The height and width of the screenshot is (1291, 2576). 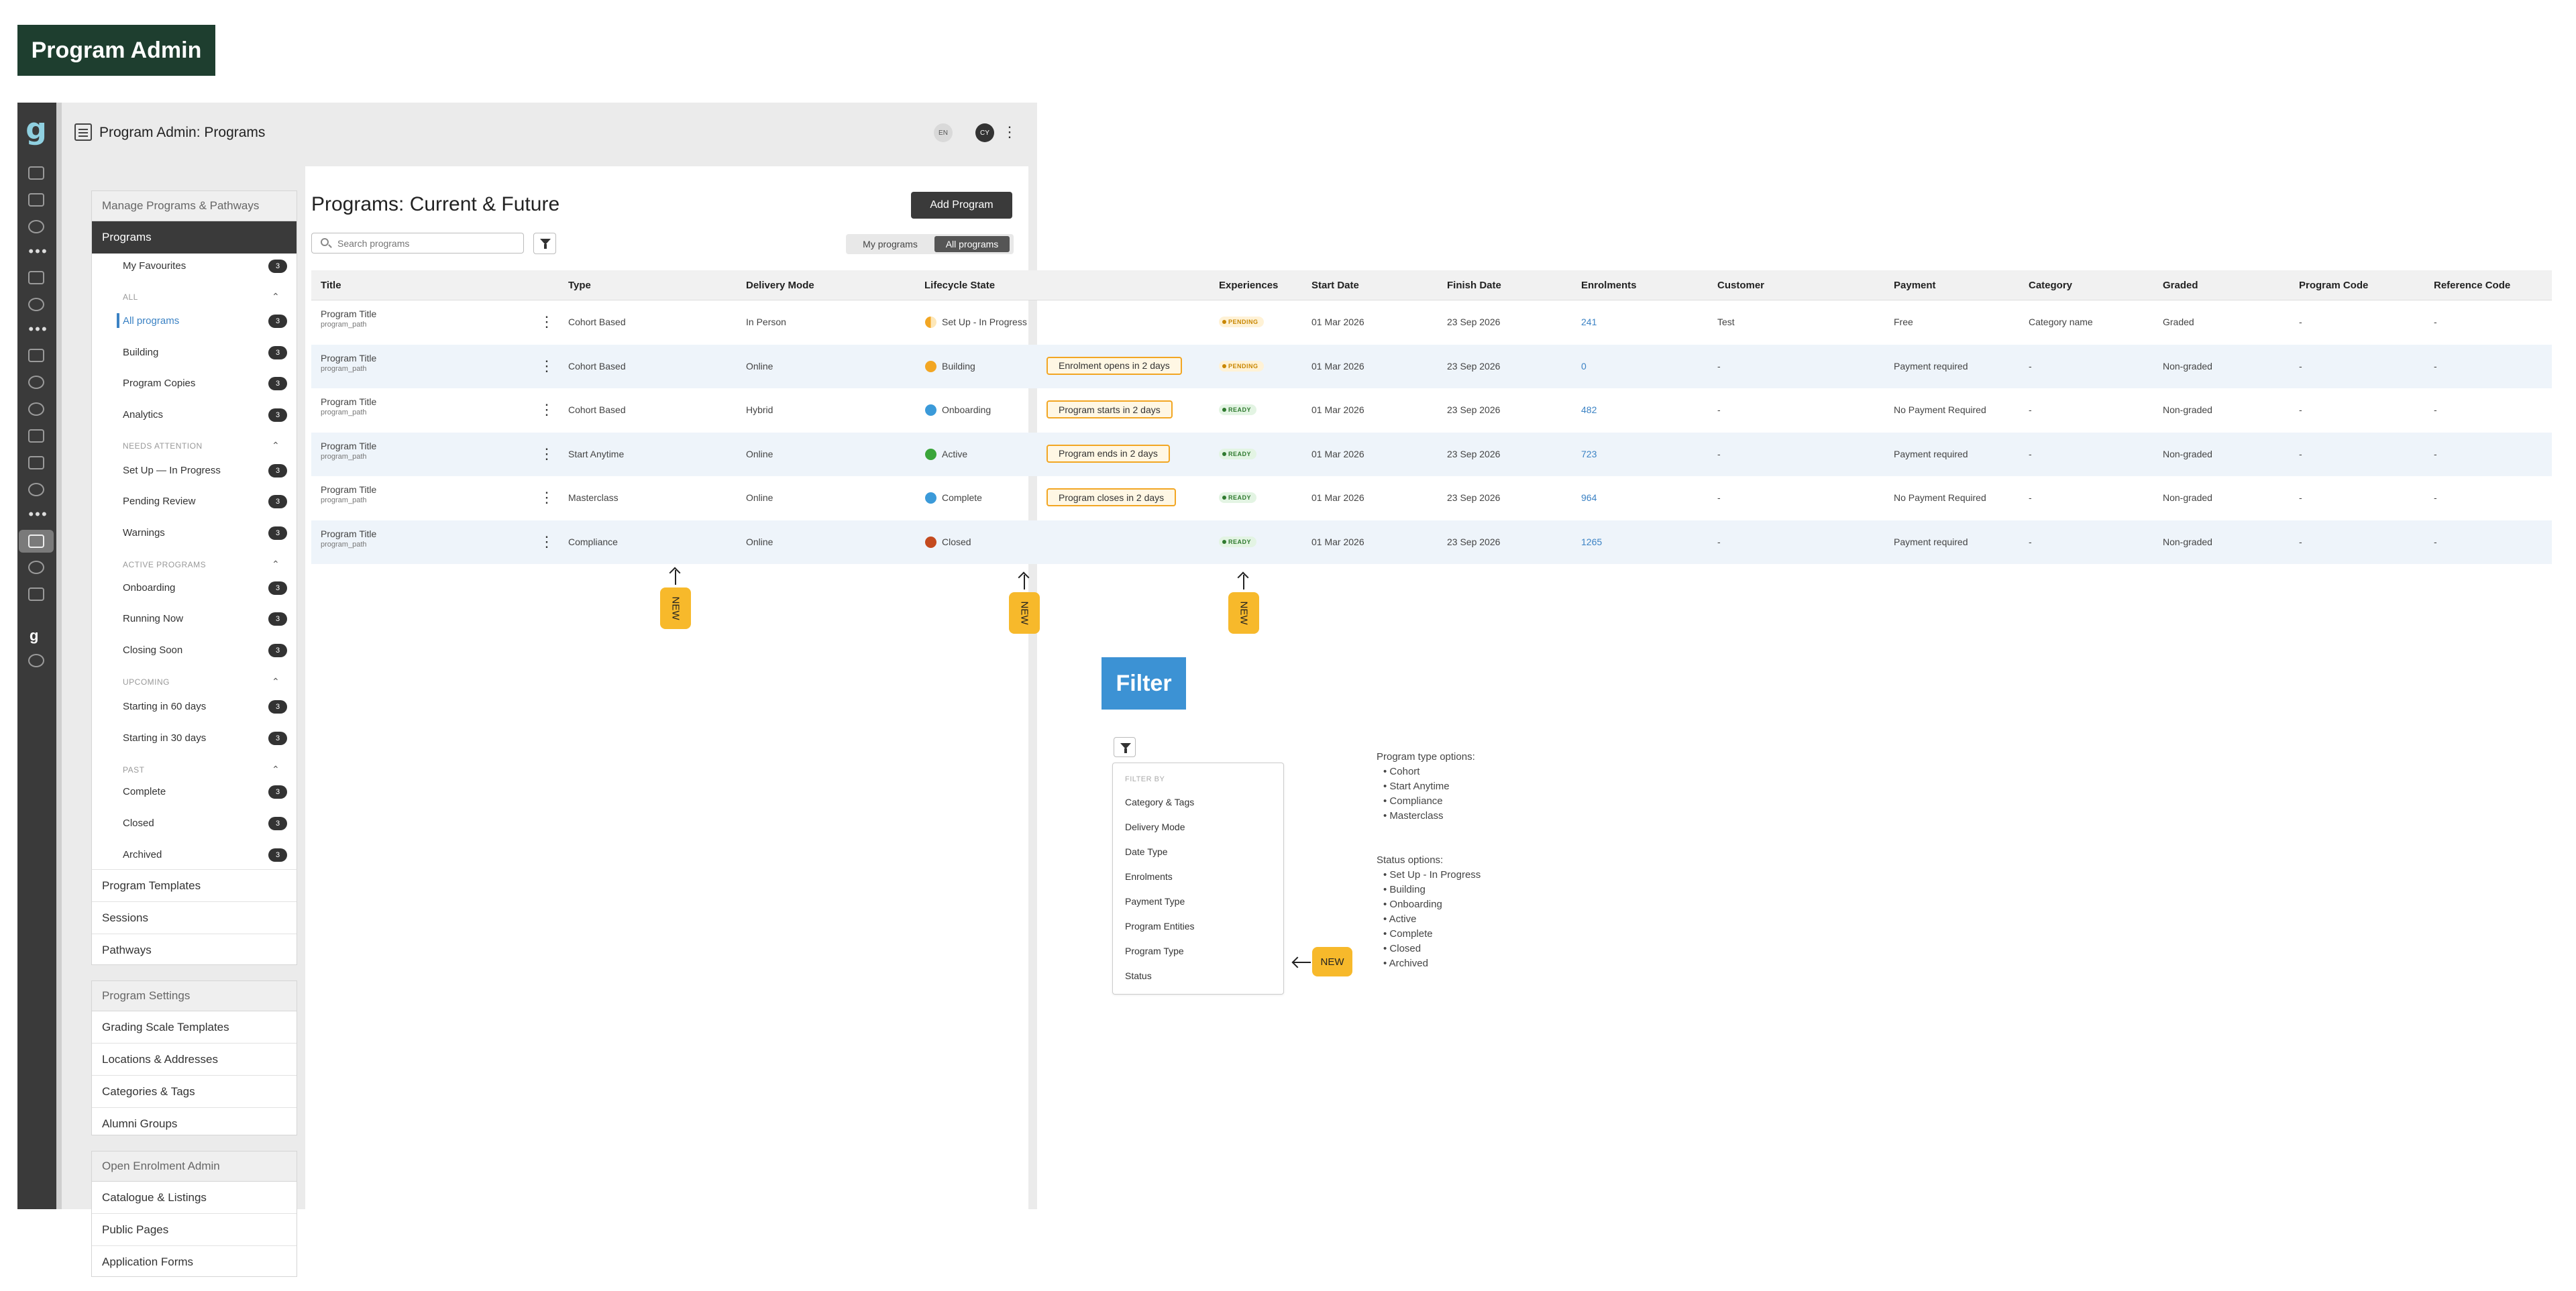 I want to click on chat-icon, so click(x=36, y=382).